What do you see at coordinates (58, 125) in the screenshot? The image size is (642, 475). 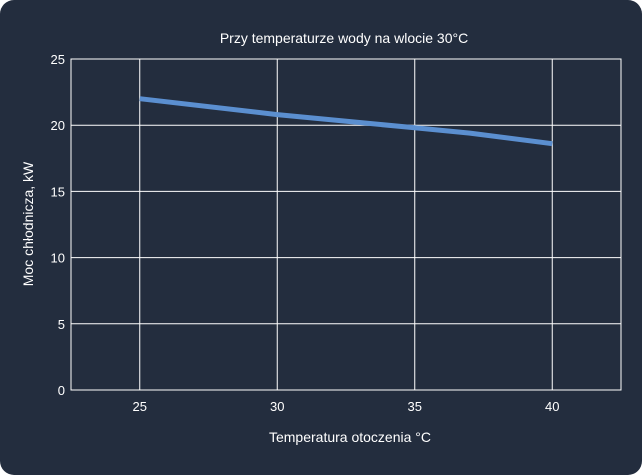 I see `y-tick-label: 20` at bounding box center [58, 125].